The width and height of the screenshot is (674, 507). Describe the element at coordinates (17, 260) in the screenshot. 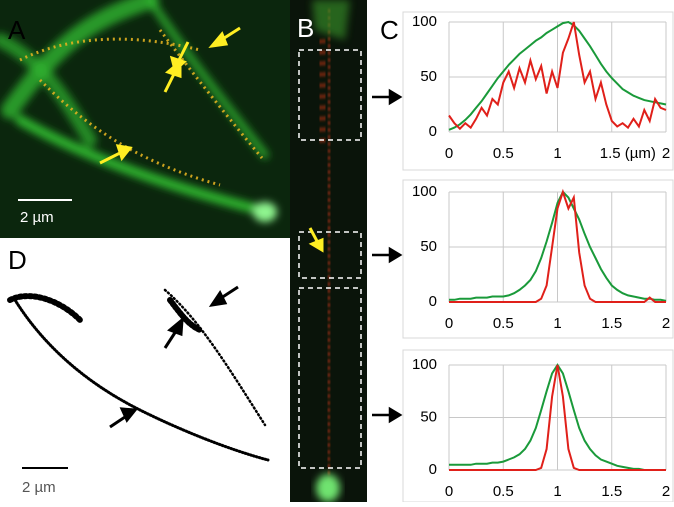

I see `panel-label: D` at that location.